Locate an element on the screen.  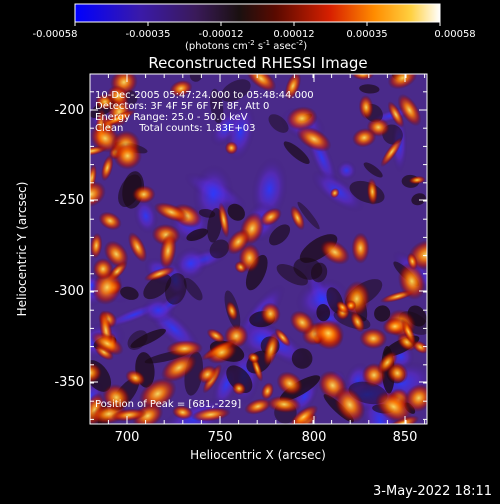
y-tick-label: -350 is located at coordinates (69, 382).